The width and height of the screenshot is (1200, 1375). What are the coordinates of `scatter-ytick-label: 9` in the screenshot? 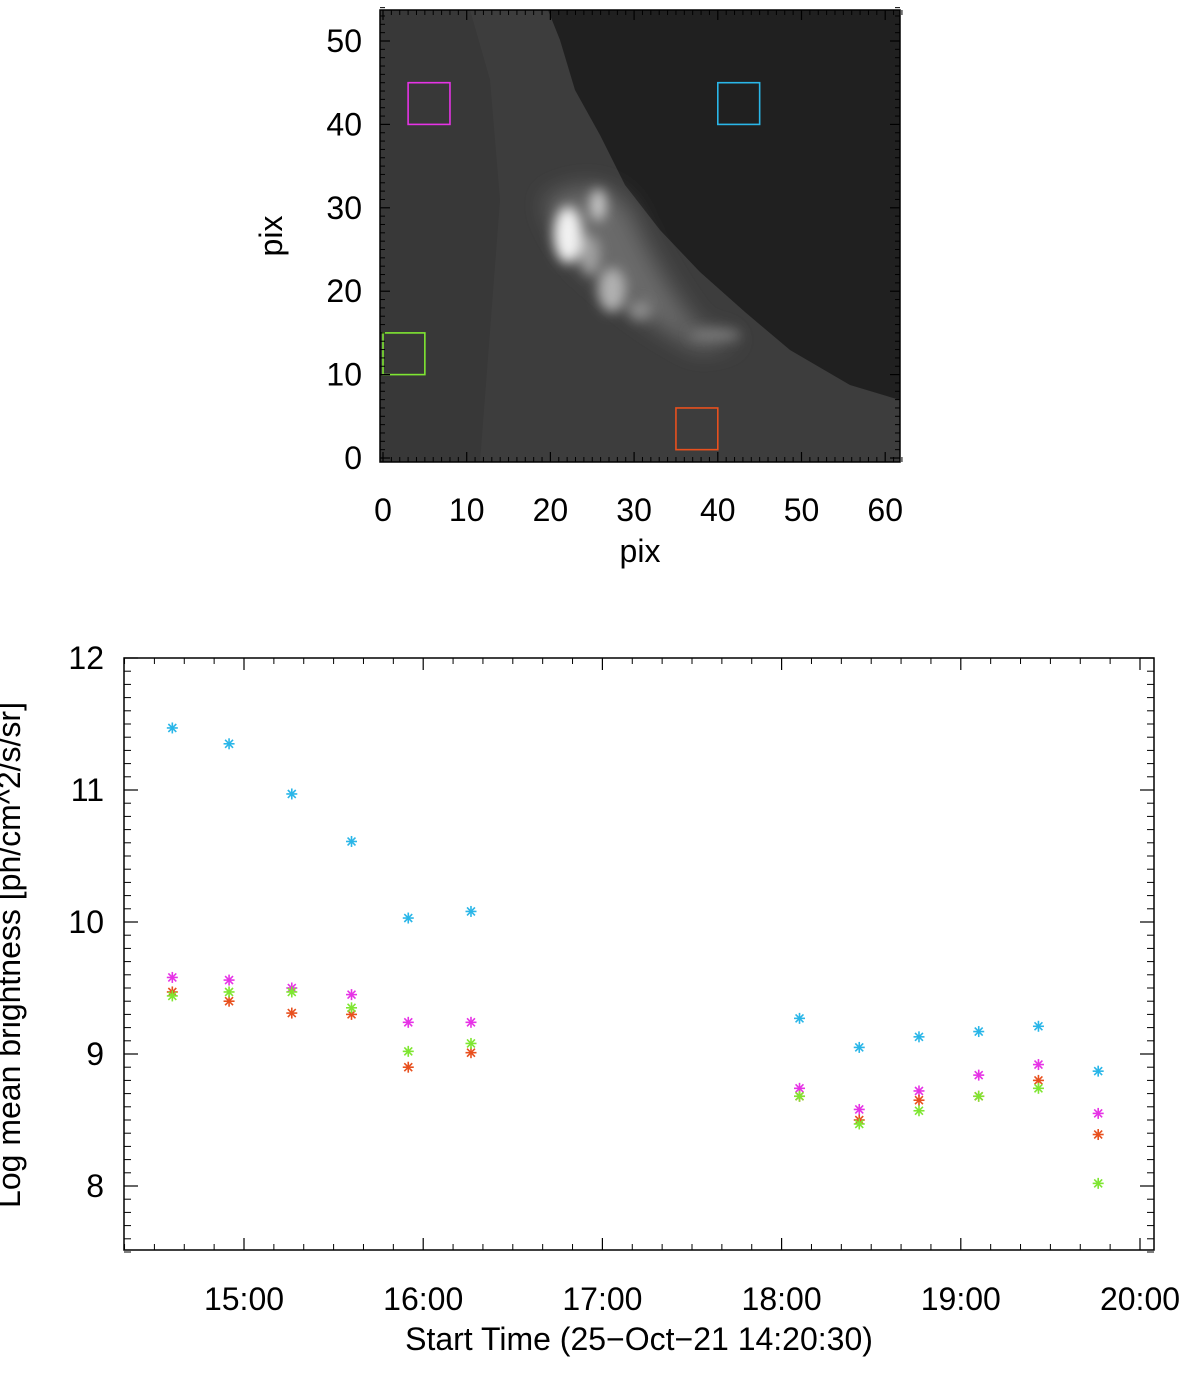 It's located at (95, 1054).